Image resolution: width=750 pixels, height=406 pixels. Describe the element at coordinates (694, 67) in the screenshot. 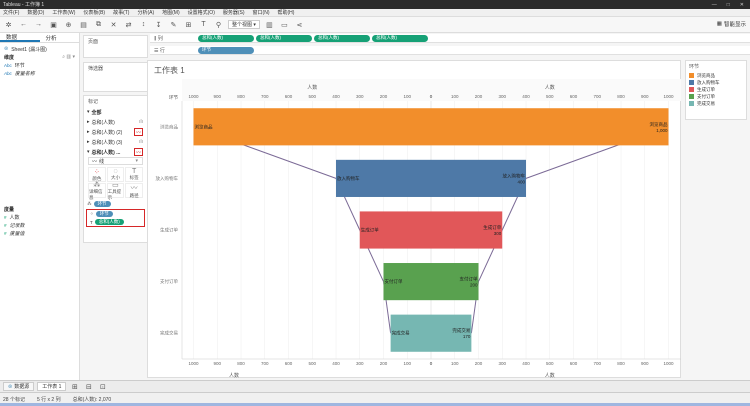

I see `legend-title: 环节` at that location.